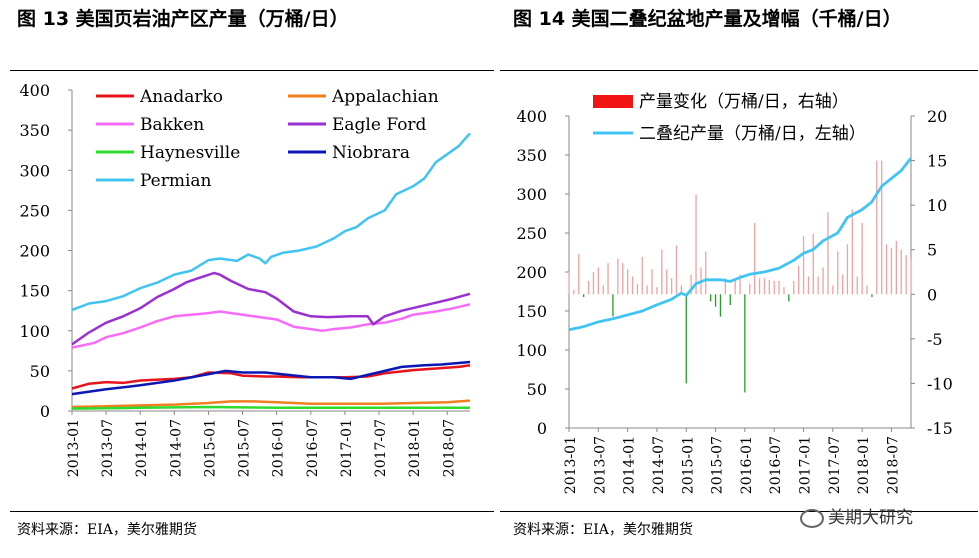  Describe the element at coordinates (271, 222) in the screenshot. I see `series-permian` at that location.